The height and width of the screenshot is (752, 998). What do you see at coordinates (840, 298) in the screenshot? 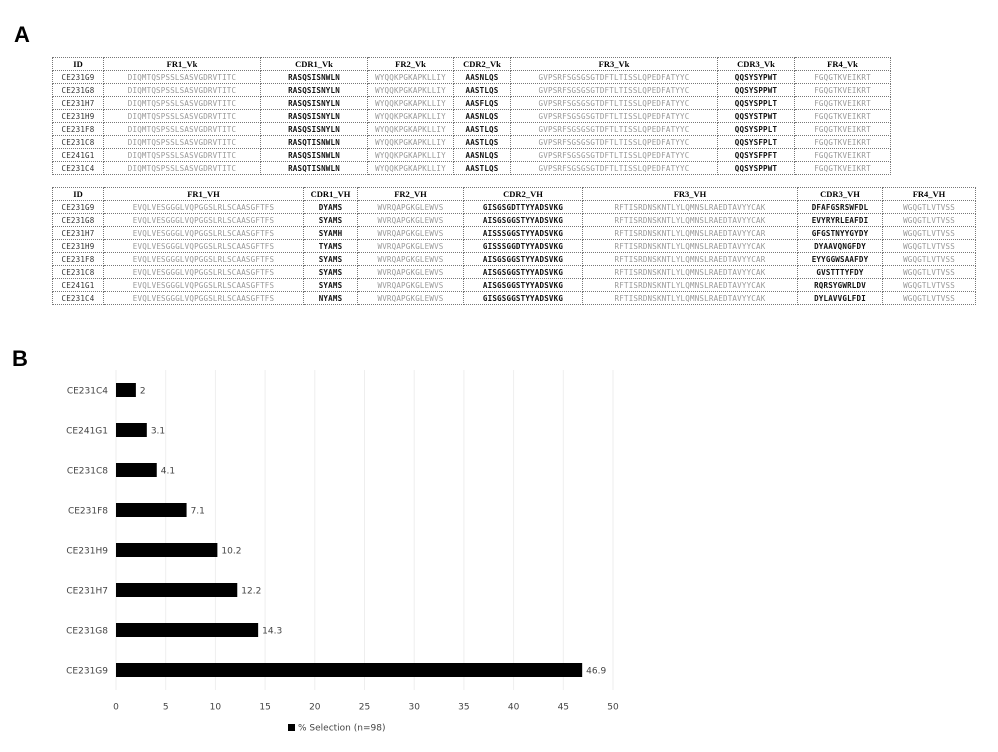
I see `sequence-cell: DYLAVVGLFDI` at bounding box center [840, 298].